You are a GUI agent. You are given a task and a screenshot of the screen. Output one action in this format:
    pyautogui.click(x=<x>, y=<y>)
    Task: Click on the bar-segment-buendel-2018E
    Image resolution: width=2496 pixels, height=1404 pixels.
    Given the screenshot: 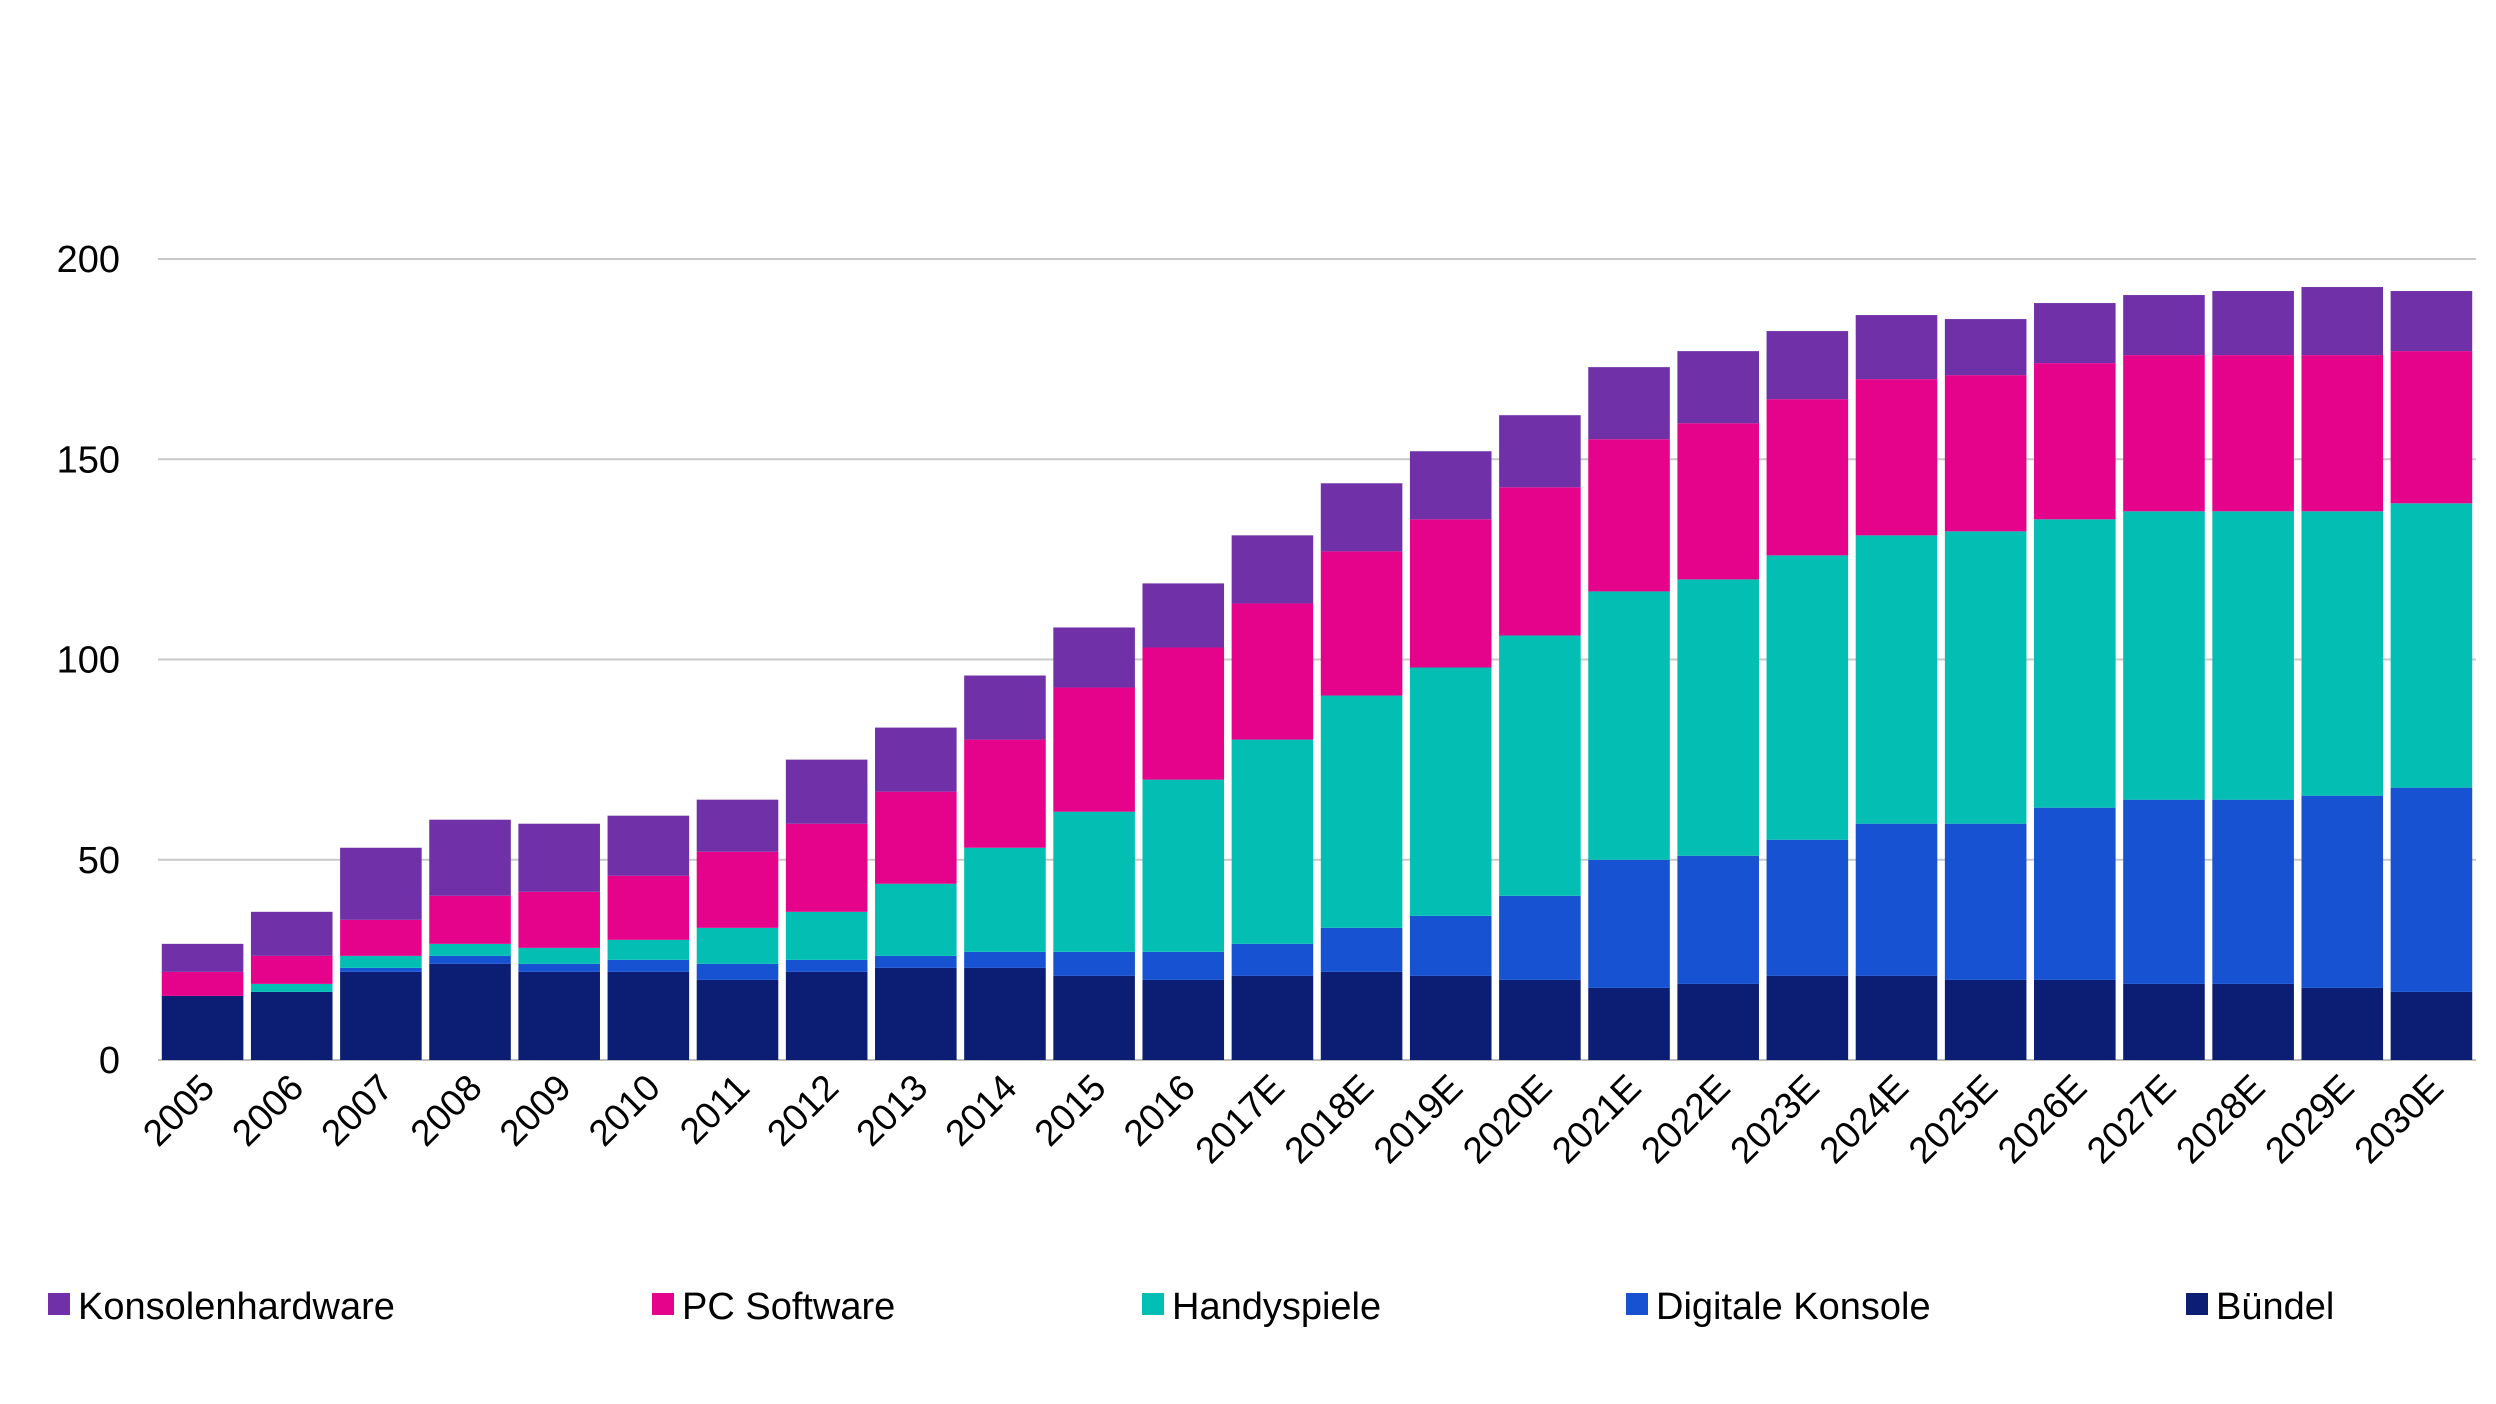 What is the action you would take?
    pyautogui.click(x=1361, y=1015)
    